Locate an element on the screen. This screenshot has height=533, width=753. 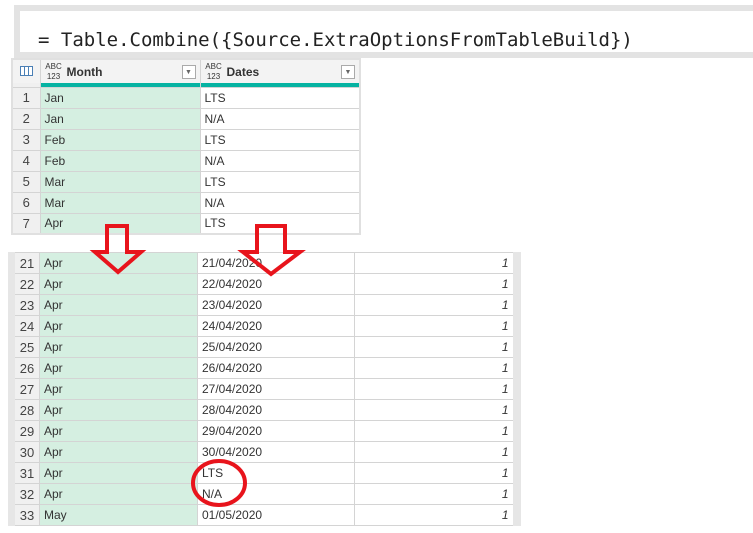
row-number: 7 is located at coordinates (26, 223).